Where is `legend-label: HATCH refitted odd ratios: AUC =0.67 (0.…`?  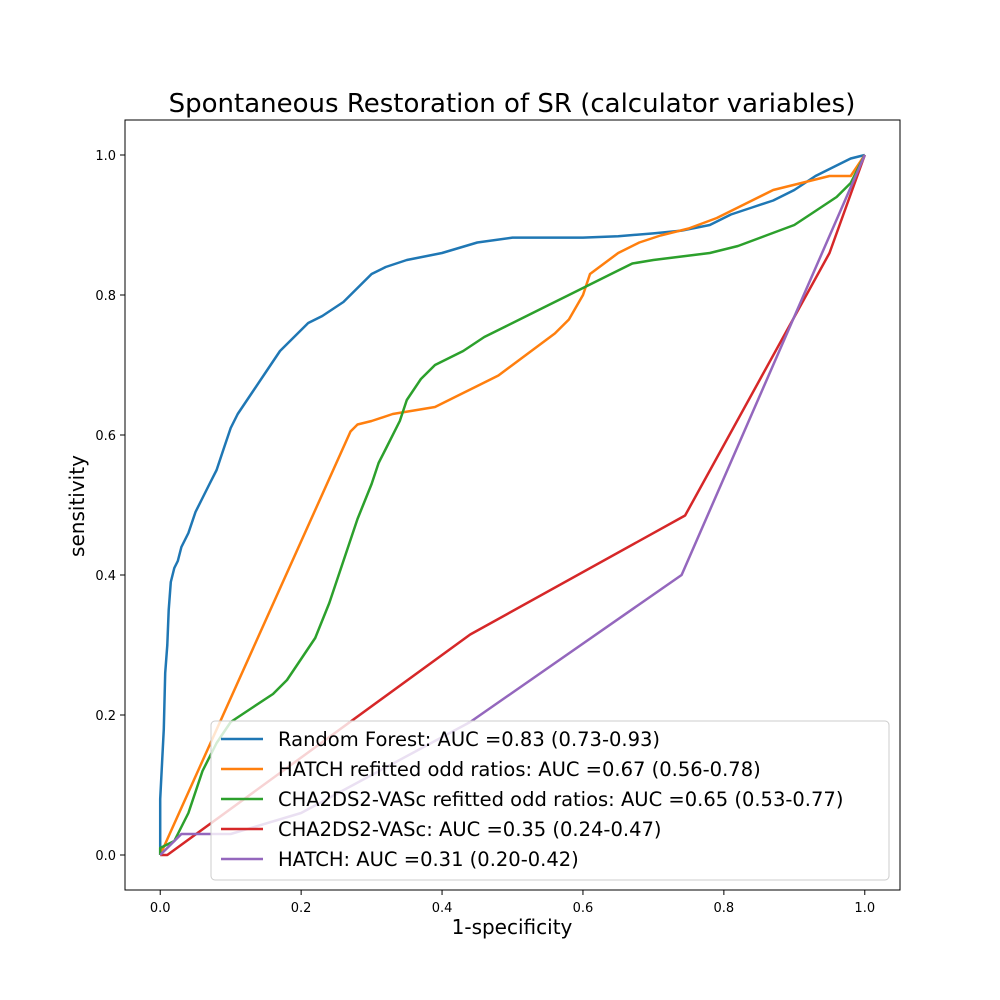
legend-label: HATCH refitted odd ratios: AUC =0.67 (0.… is located at coordinates (519, 769).